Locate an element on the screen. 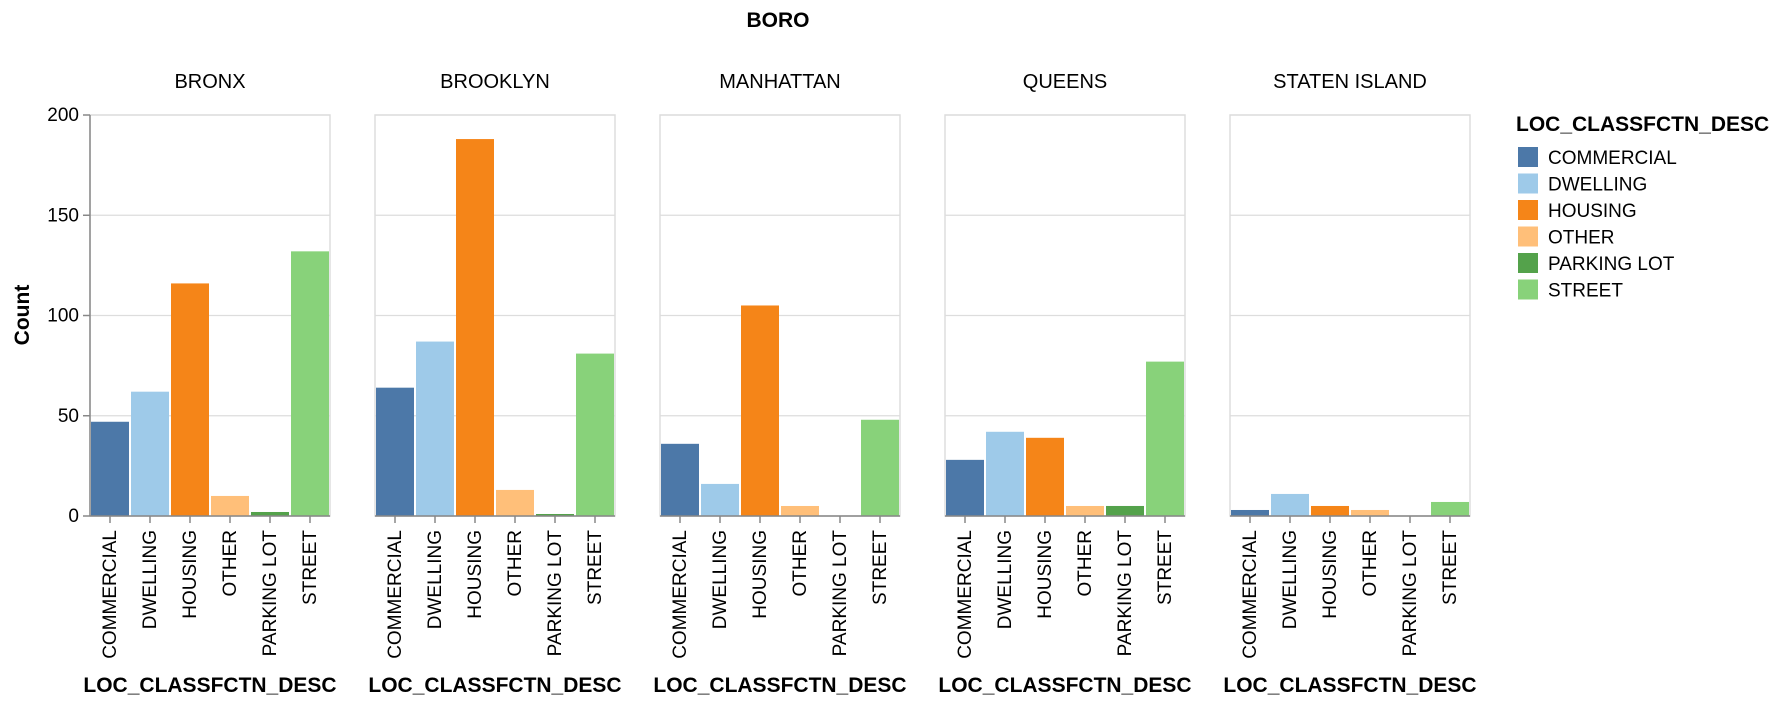  facet-header: STATEN ISLAND is located at coordinates (1350, 82).